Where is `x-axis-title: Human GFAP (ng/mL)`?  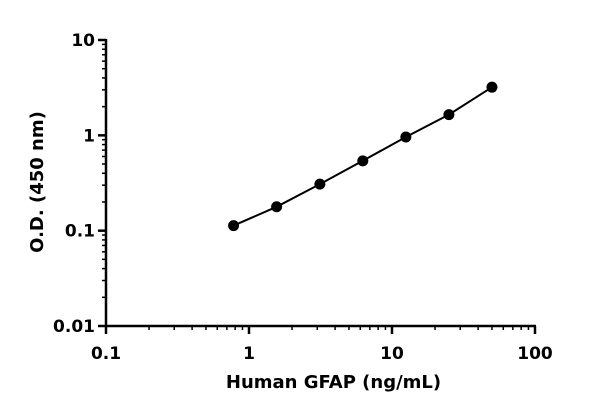
x-axis-title: Human GFAP (ng/mL) is located at coordinates (333, 382).